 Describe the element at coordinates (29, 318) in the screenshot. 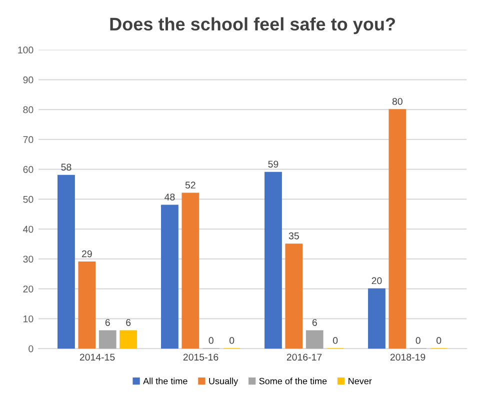

I see `y-tick-label: 10` at that location.